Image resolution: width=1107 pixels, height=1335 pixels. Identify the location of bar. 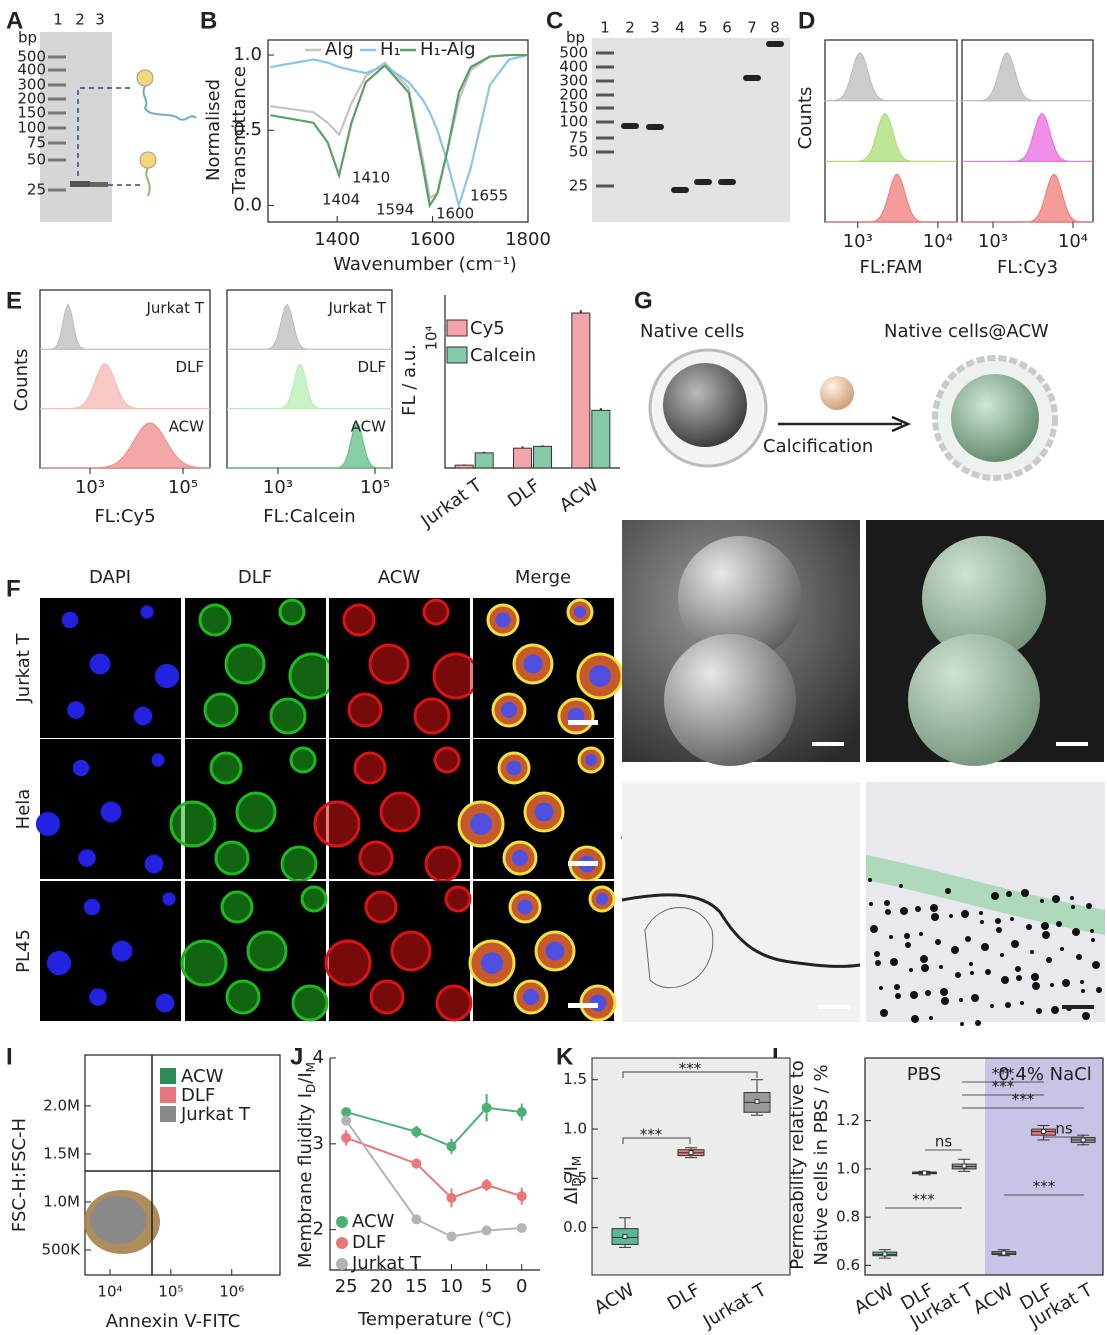
(464, 466).